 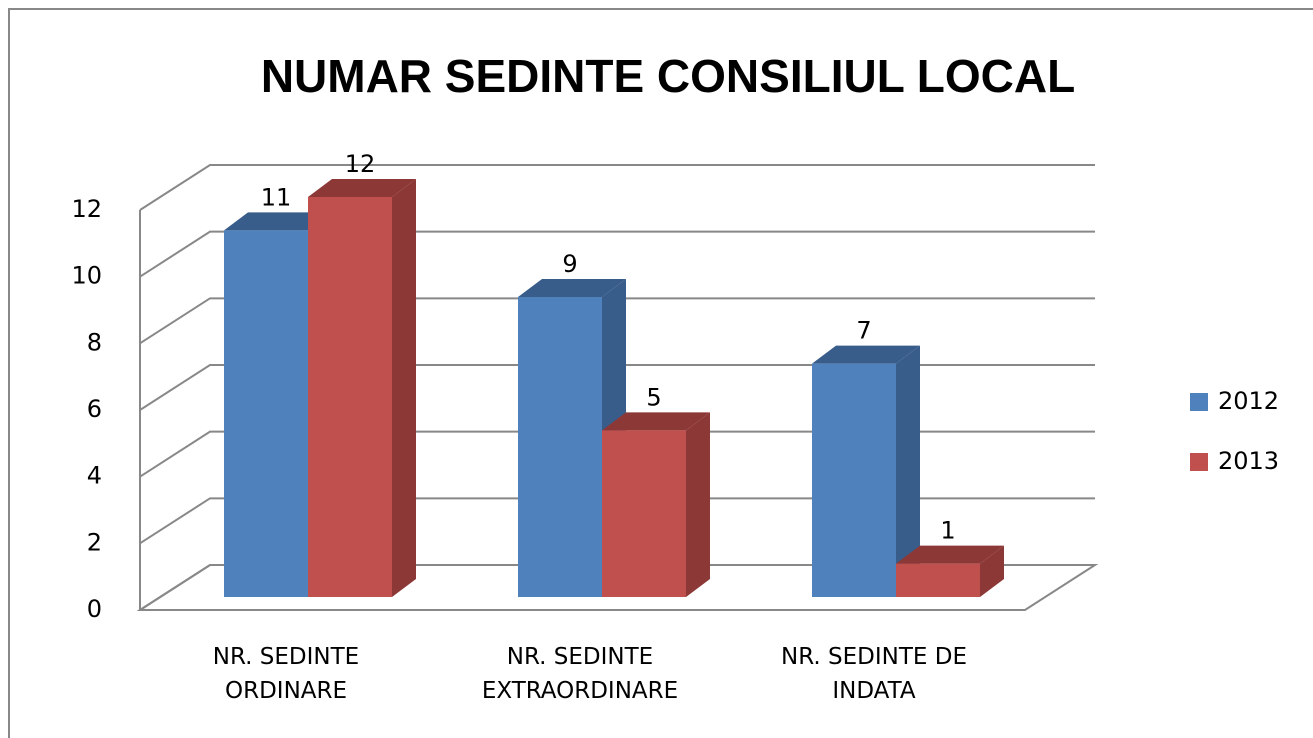 What do you see at coordinates (94, 476) in the screenshot?
I see `y-tick-label: 4` at bounding box center [94, 476].